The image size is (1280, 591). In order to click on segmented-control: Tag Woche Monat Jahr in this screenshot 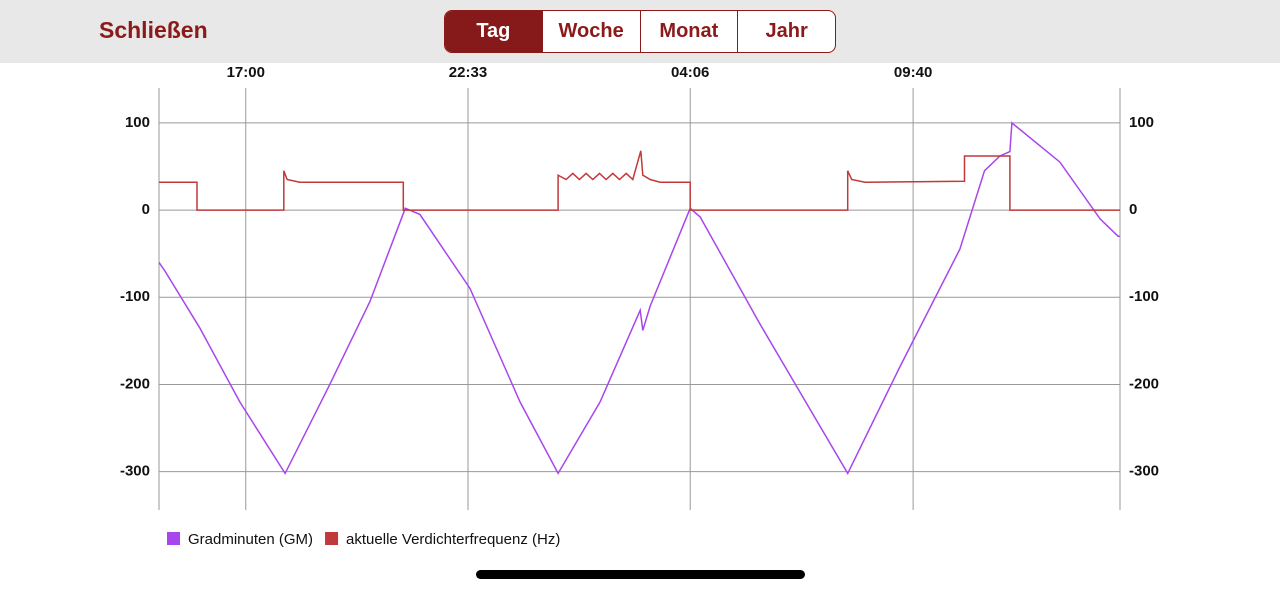, I will do `click(640, 31)`.